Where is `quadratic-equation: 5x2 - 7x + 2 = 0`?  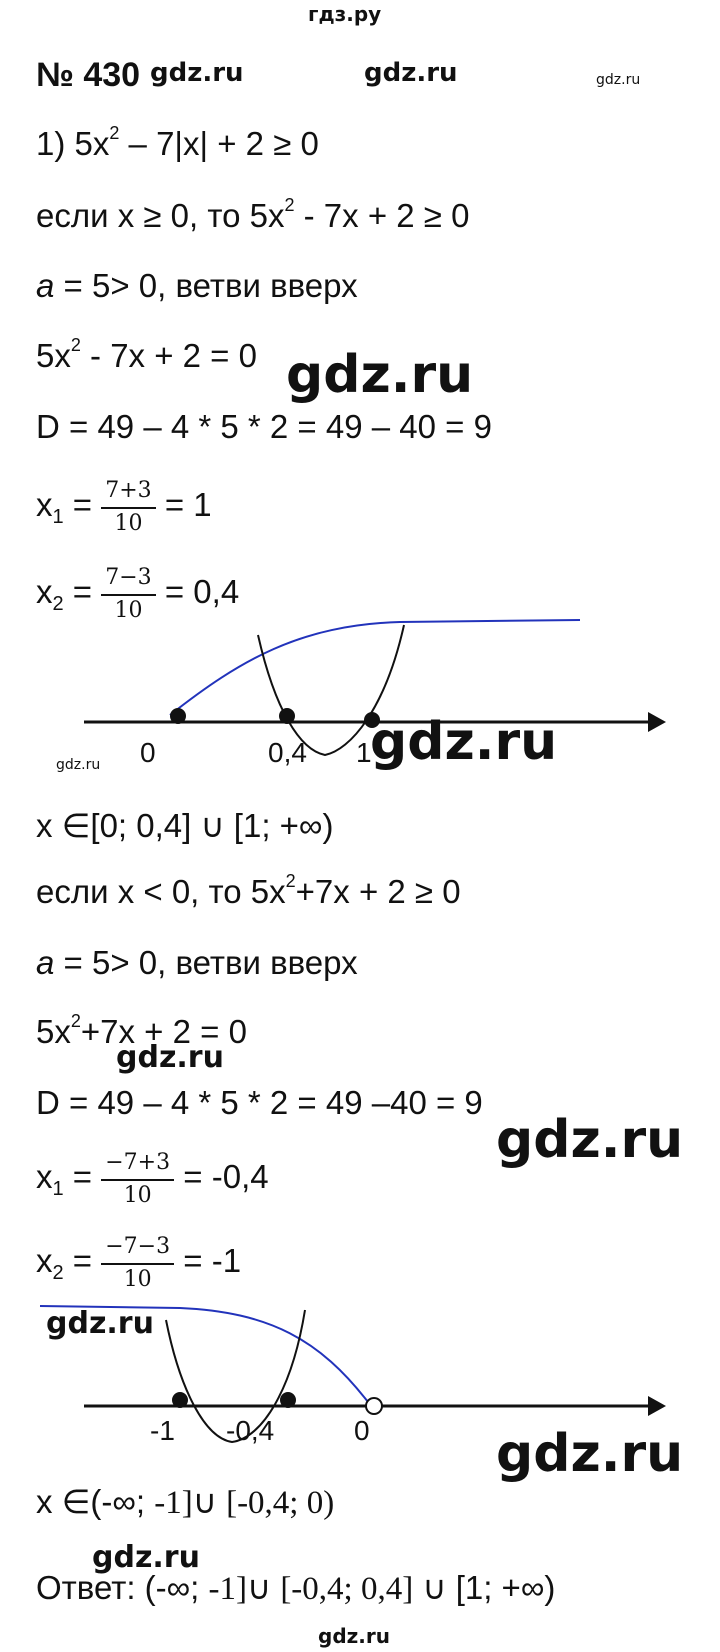
quadratic-equation: 5x2 - 7x + 2 = 0 is located at coordinates (146, 354).